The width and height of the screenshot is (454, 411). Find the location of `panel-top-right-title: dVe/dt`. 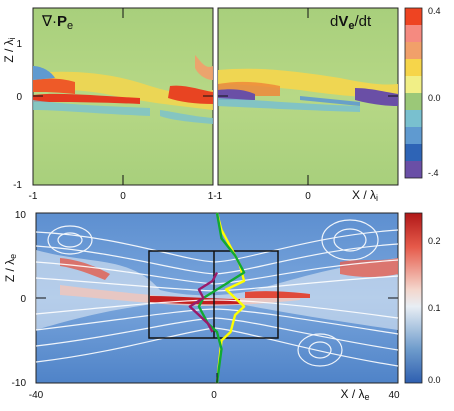

panel-top-right-title: dVe/dt is located at coordinates (351, 22).